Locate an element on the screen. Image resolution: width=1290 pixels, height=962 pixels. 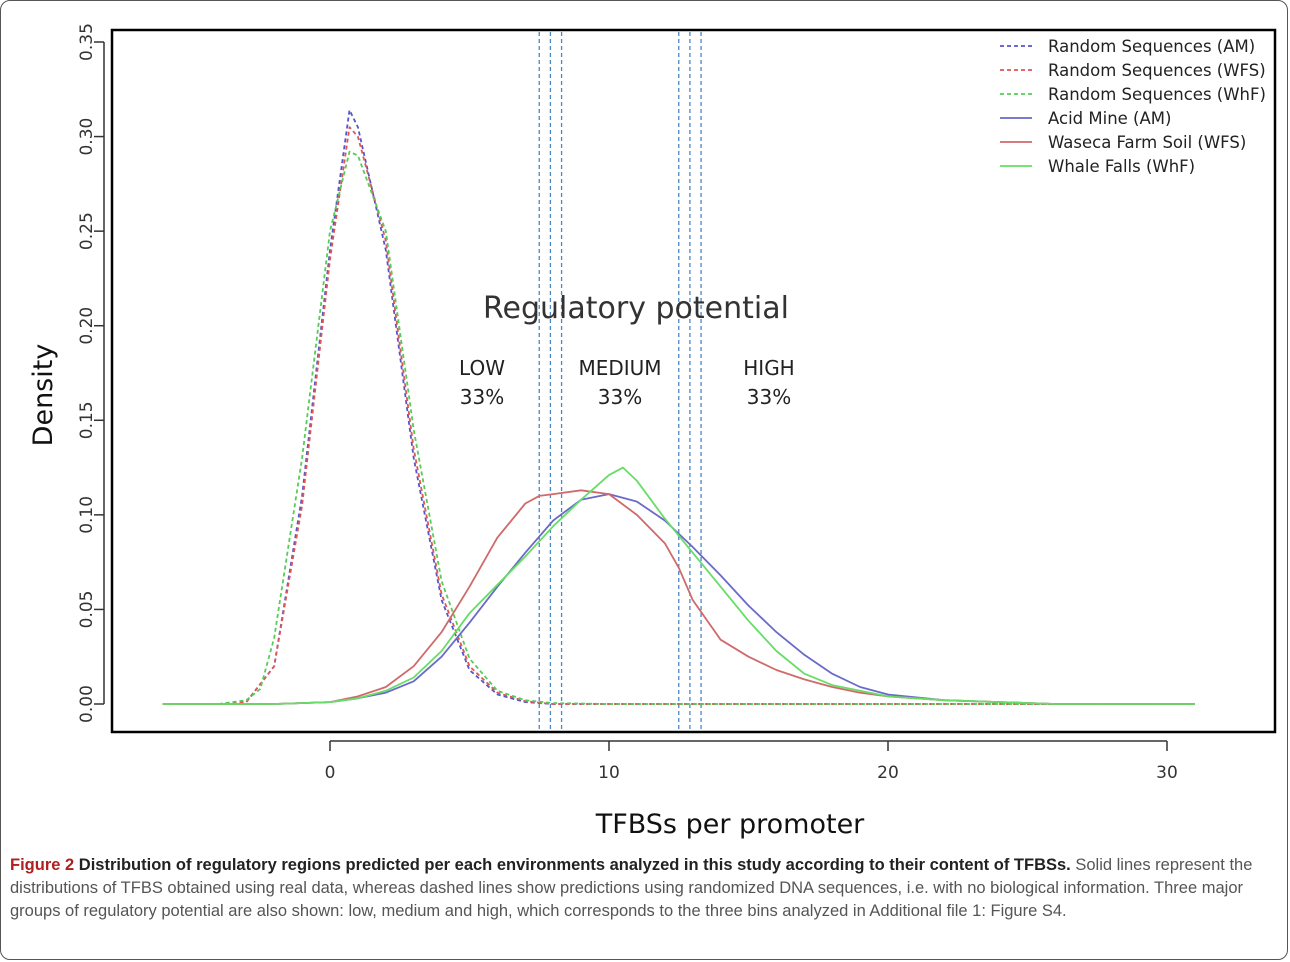
legend-entry: Random Sequences (WFS) is located at coordinates (1157, 70).